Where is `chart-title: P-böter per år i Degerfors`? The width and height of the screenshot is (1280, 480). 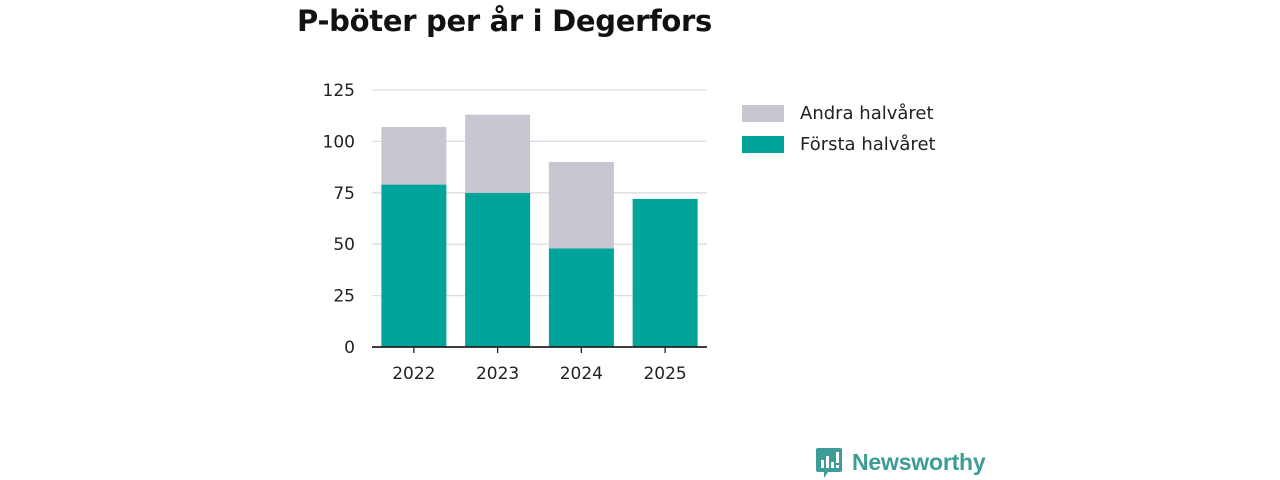 chart-title: P-böter per år i Degerfors is located at coordinates (504, 21).